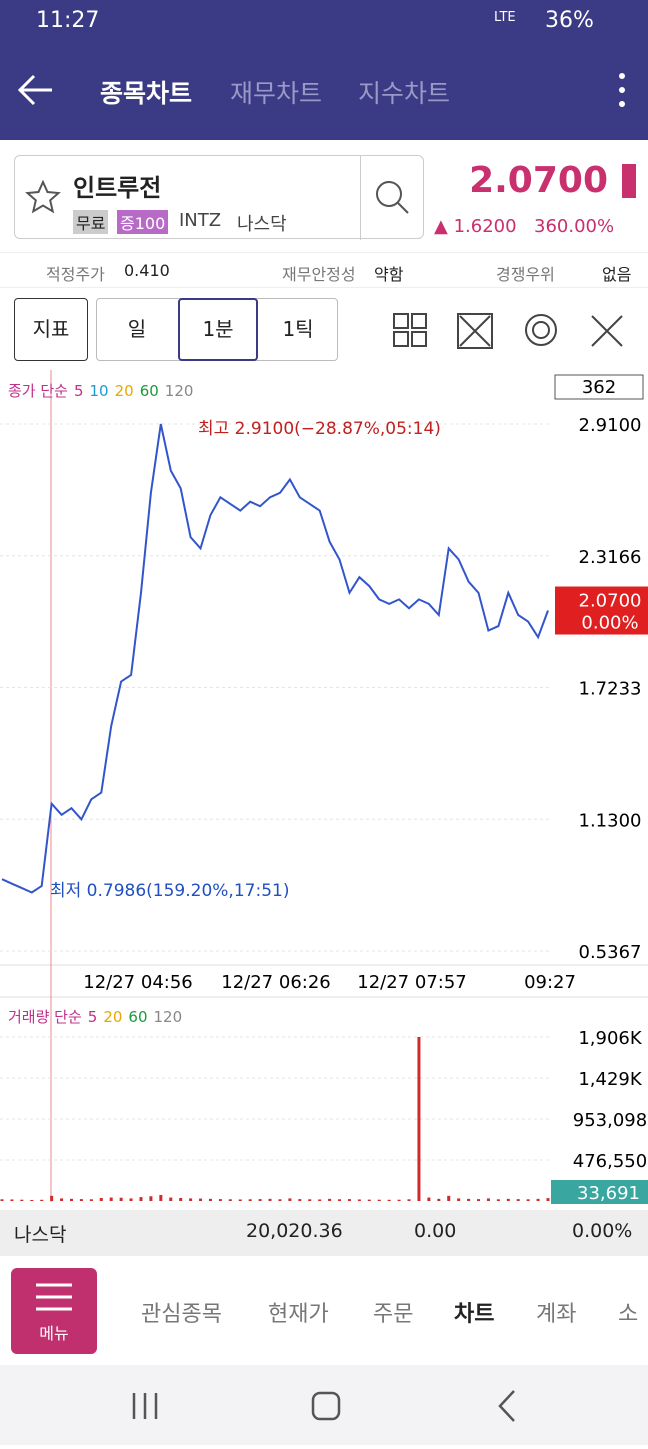 This screenshot has height=1449, width=648. I want to click on tab: 지수차트, so click(404, 93).